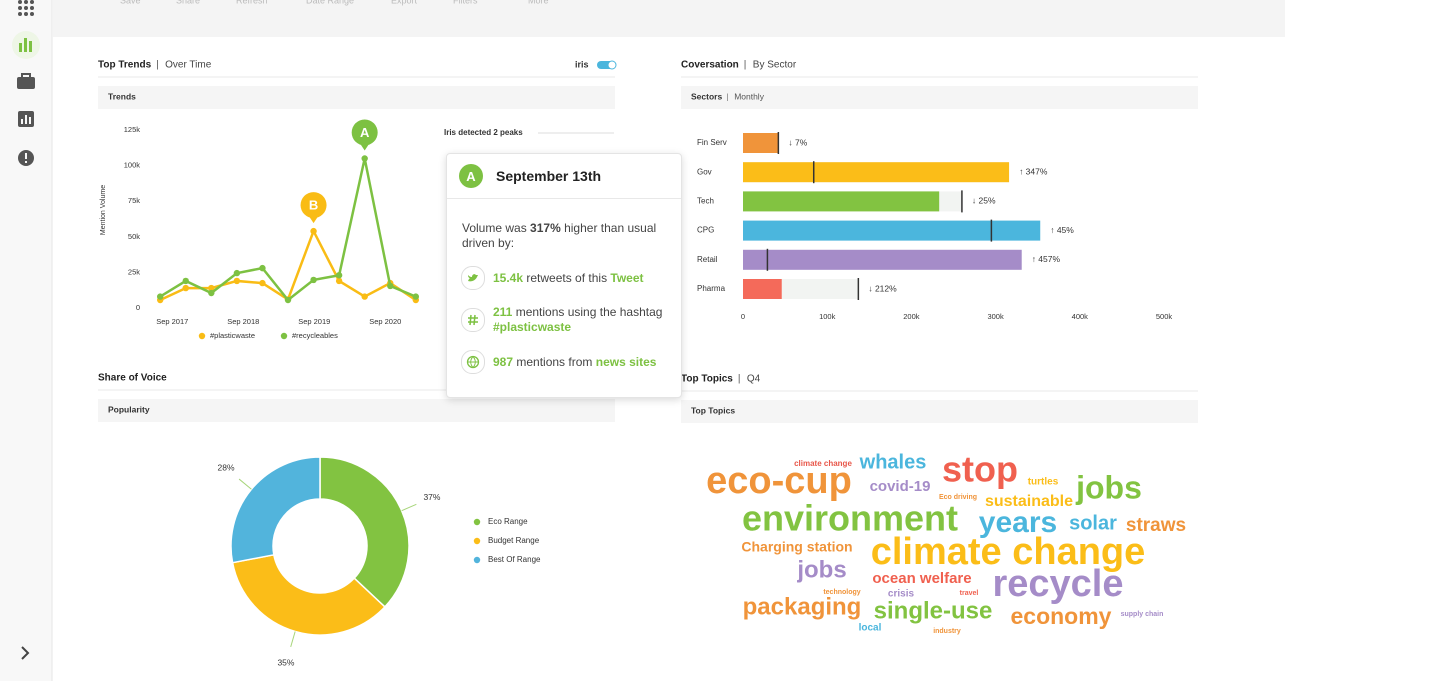  I want to click on word: turtles, so click(1043, 482).